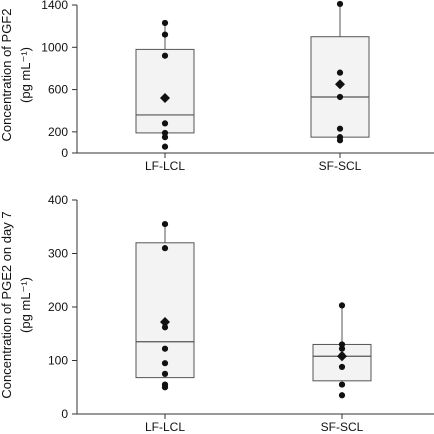 The image size is (434, 434). I want to click on y-axis-ticks: 0 200 600 1000 1400, so click(59, 80).